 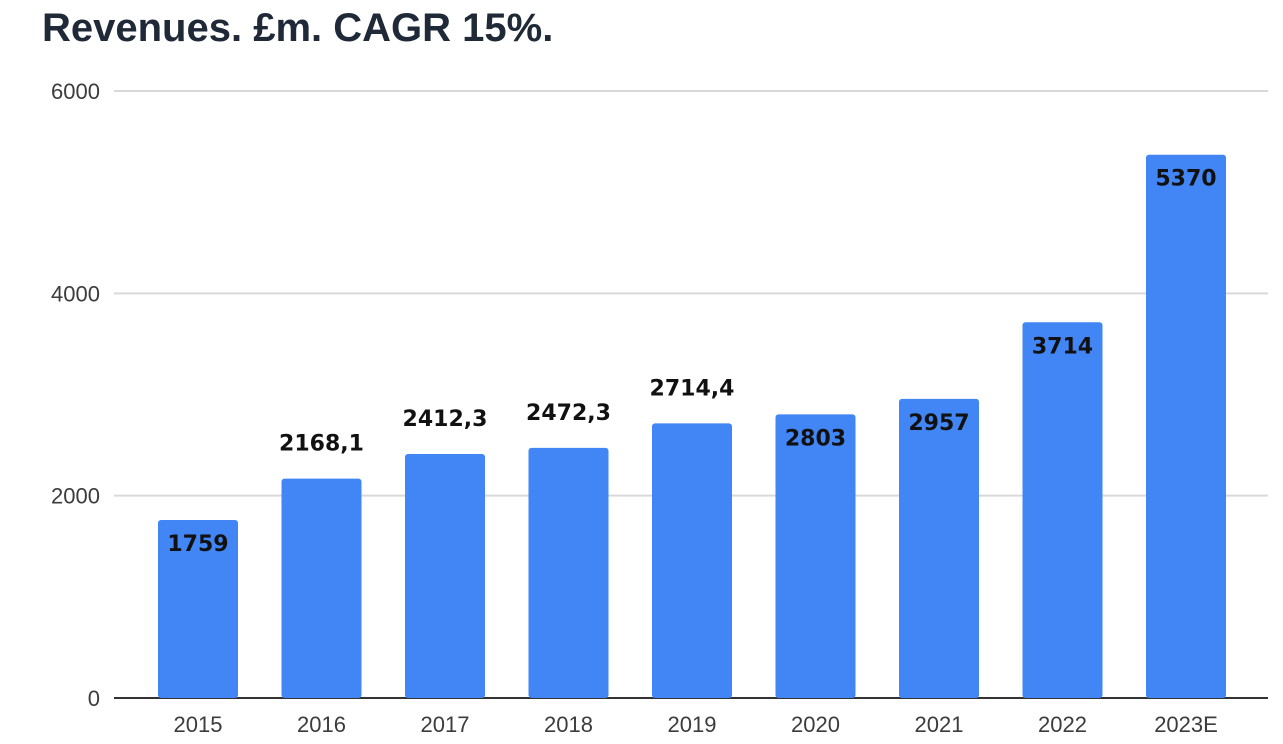 I want to click on data-label: 1759, so click(x=197, y=544).